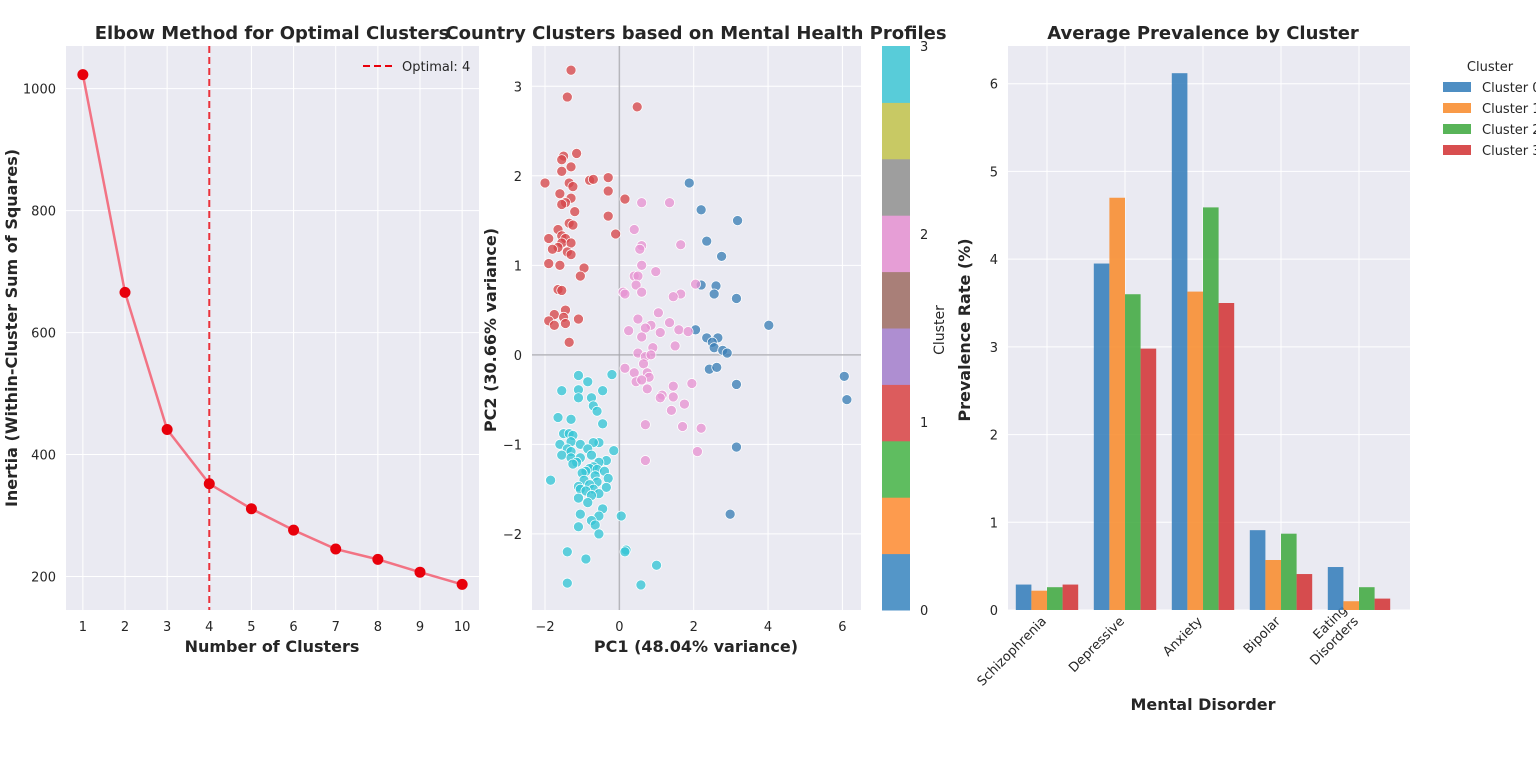  Describe the element at coordinates (11, 328) in the screenshot. I see `elbow-ylabel: Inertia (Within-Cluster Sum of Squares)` at that location.